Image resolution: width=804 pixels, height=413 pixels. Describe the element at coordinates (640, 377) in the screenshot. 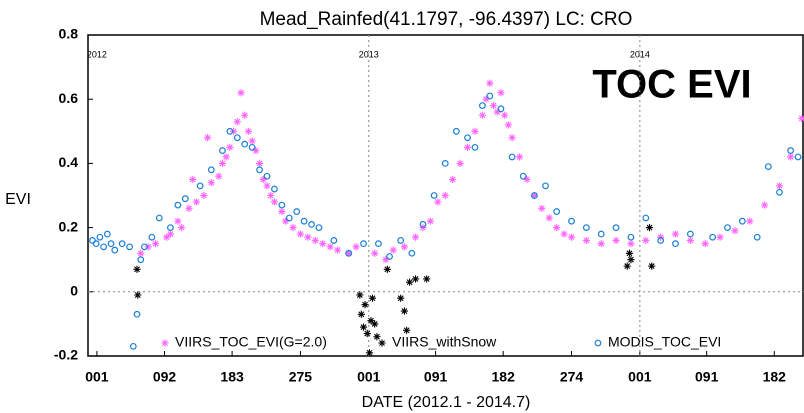

I see `x-tick-label: 001` at that location.